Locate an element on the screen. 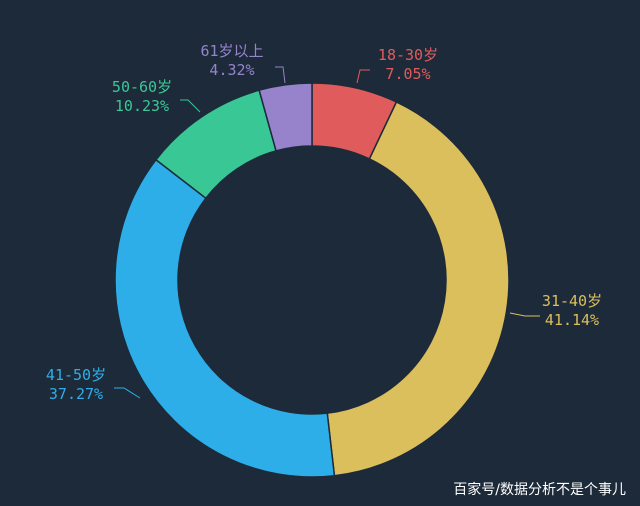 The width and height of the screenshot is (640, 506). slice-name-label-2: 41-50岁 is located at coordinates (76, 375).